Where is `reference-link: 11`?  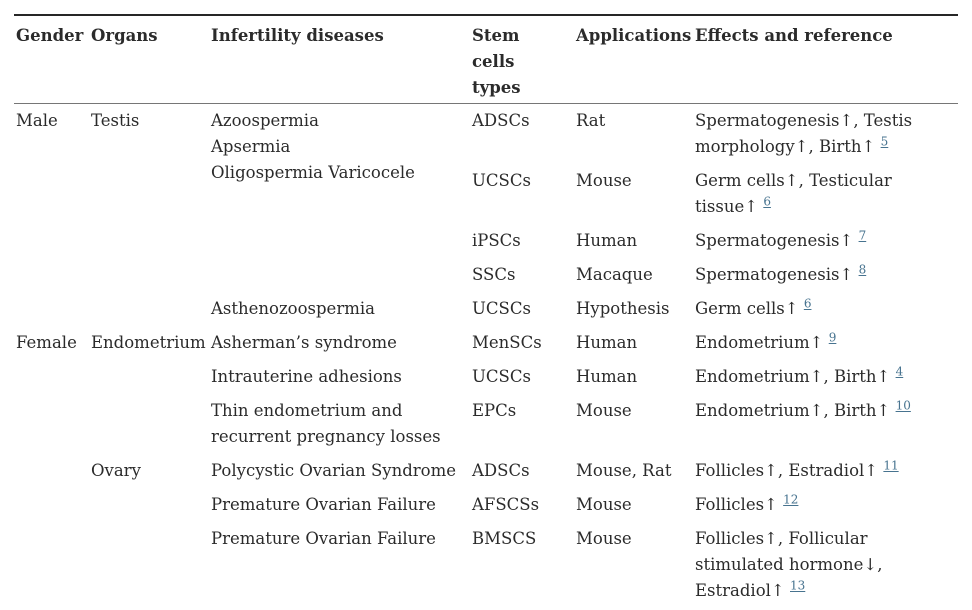
reference-link: 11 is located at coordinates (891, 465).